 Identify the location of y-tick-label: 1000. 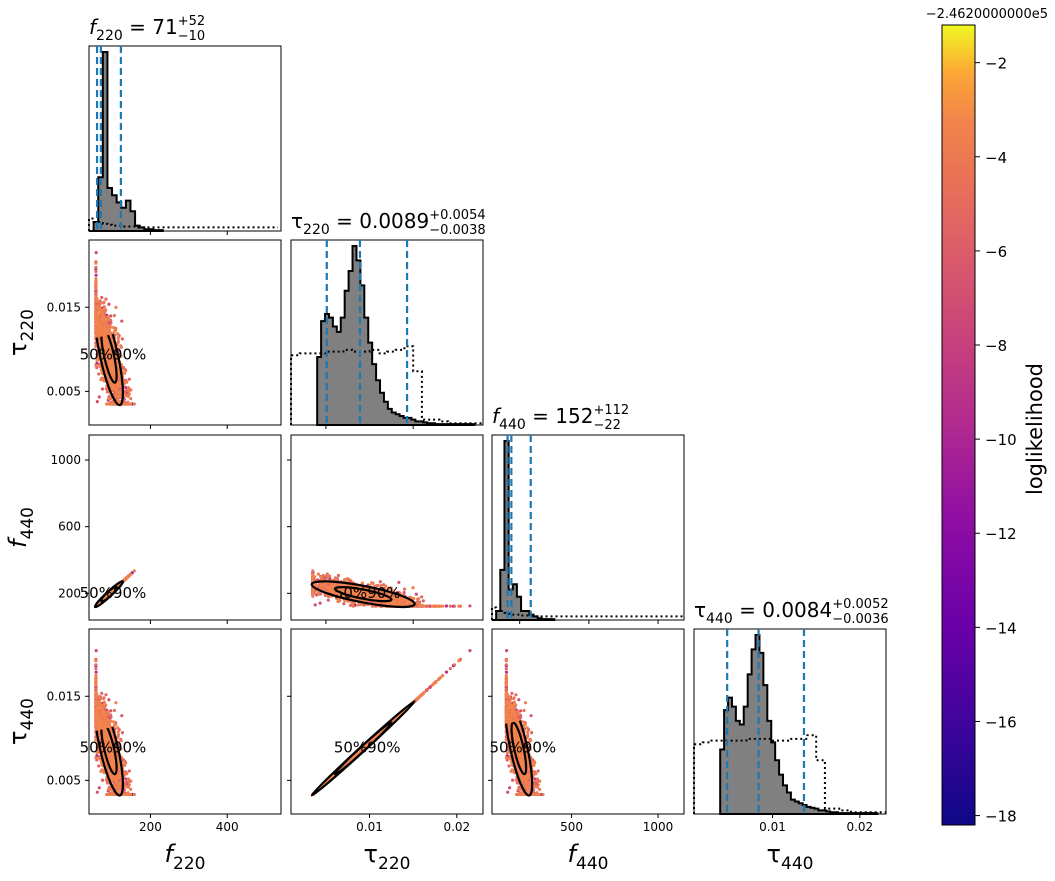
(65, 460).